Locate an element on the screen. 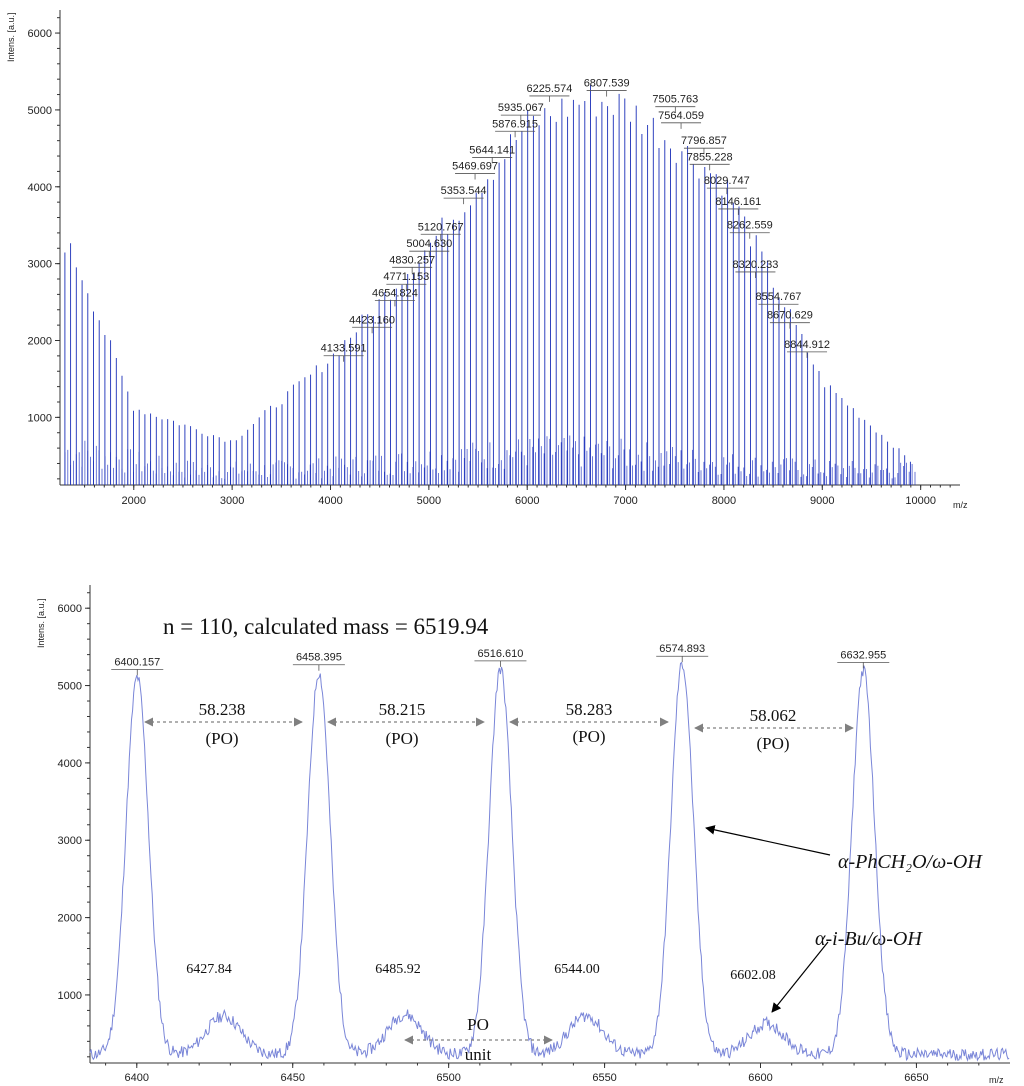 Image resolution: width=1024 pixels, height=1086 pixels. bottom-peak-label: 6400.157 is located at coordinates (137, 662).